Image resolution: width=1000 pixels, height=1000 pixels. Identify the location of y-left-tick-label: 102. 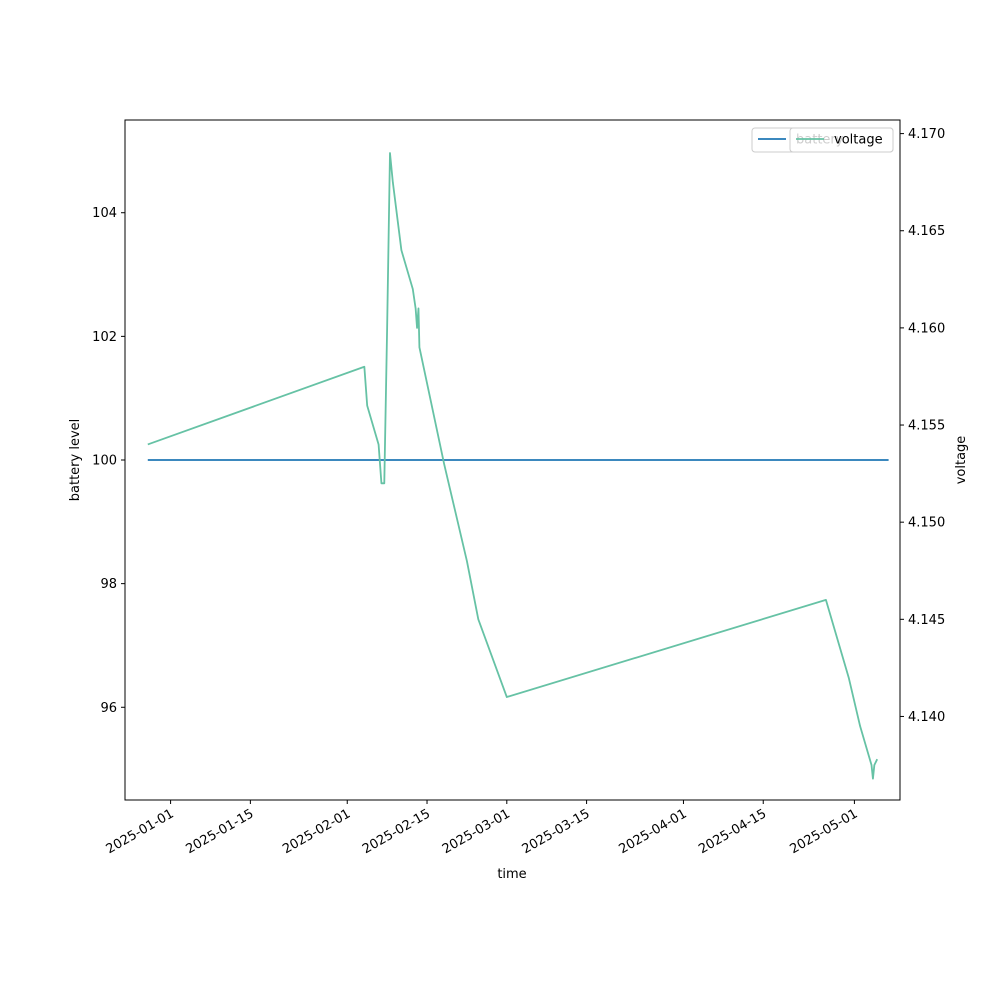
(104, 337).